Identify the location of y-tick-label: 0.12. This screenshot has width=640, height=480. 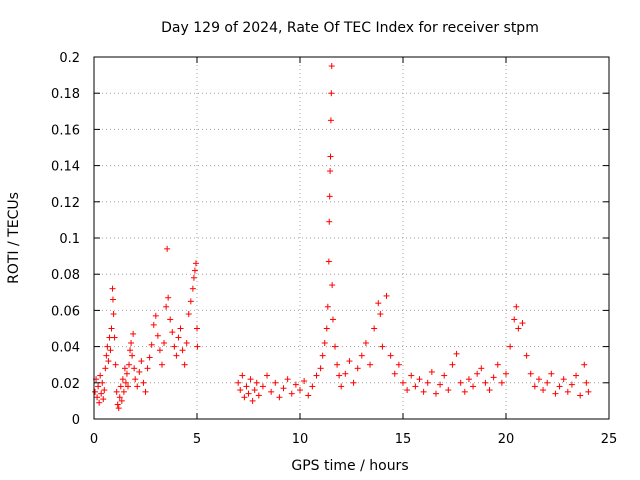
(65, 203).